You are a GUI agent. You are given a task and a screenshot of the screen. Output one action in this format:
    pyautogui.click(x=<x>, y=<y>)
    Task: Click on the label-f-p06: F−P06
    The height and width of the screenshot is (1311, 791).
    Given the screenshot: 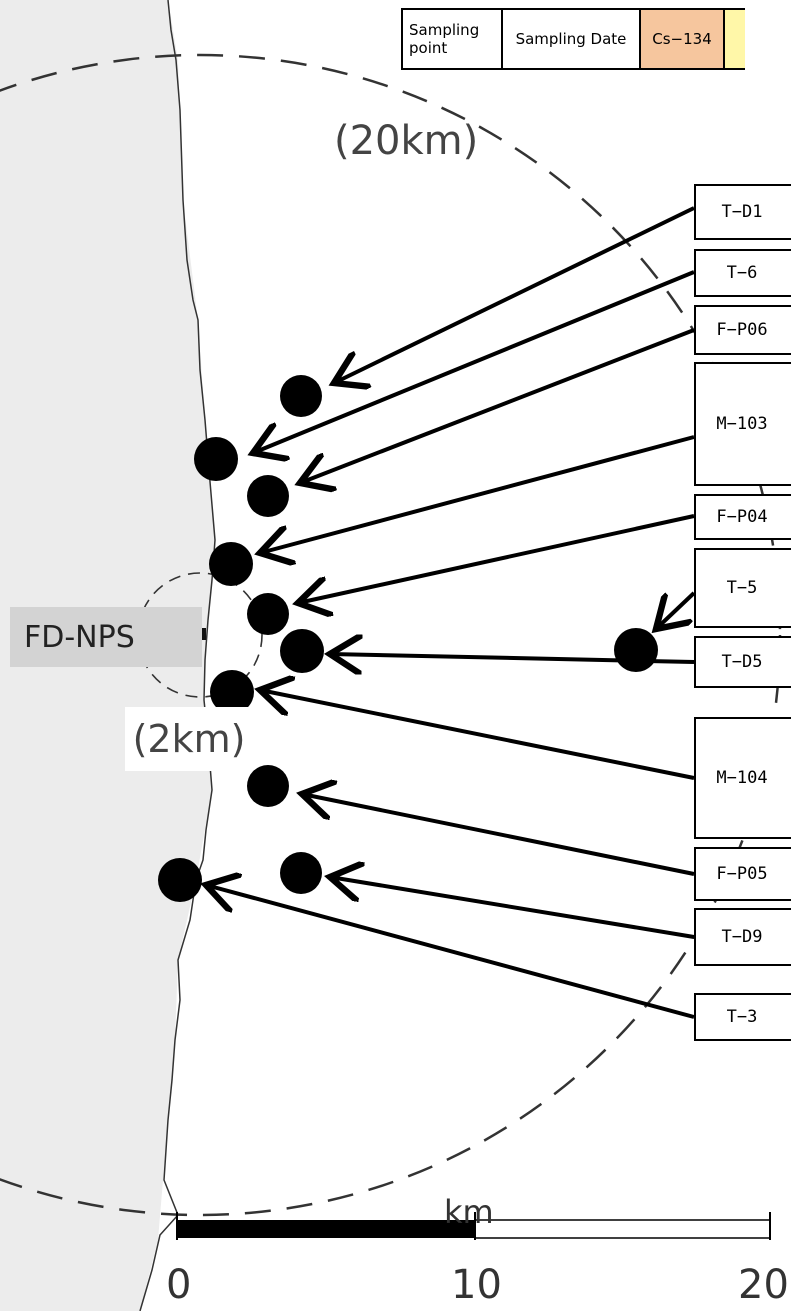 What is the action you would take?
    pyautogui.click(x=742, y=330)
    